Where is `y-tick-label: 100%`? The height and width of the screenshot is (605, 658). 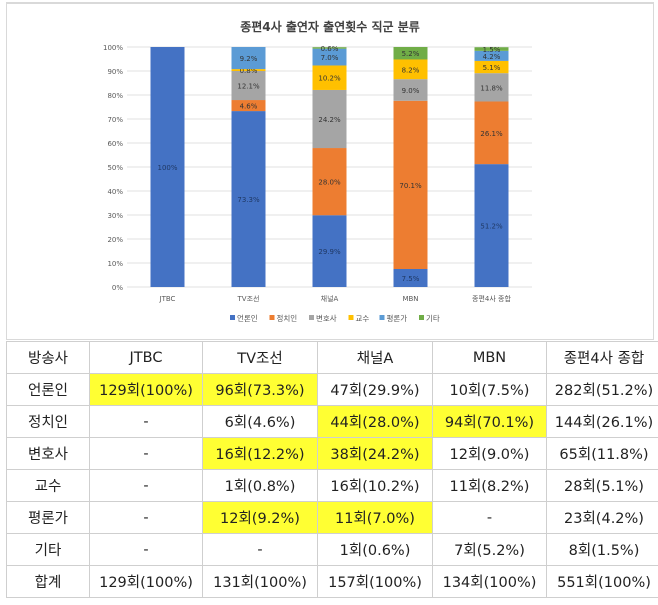
y-tick-label: 100% is located at coordinates (113, 48).